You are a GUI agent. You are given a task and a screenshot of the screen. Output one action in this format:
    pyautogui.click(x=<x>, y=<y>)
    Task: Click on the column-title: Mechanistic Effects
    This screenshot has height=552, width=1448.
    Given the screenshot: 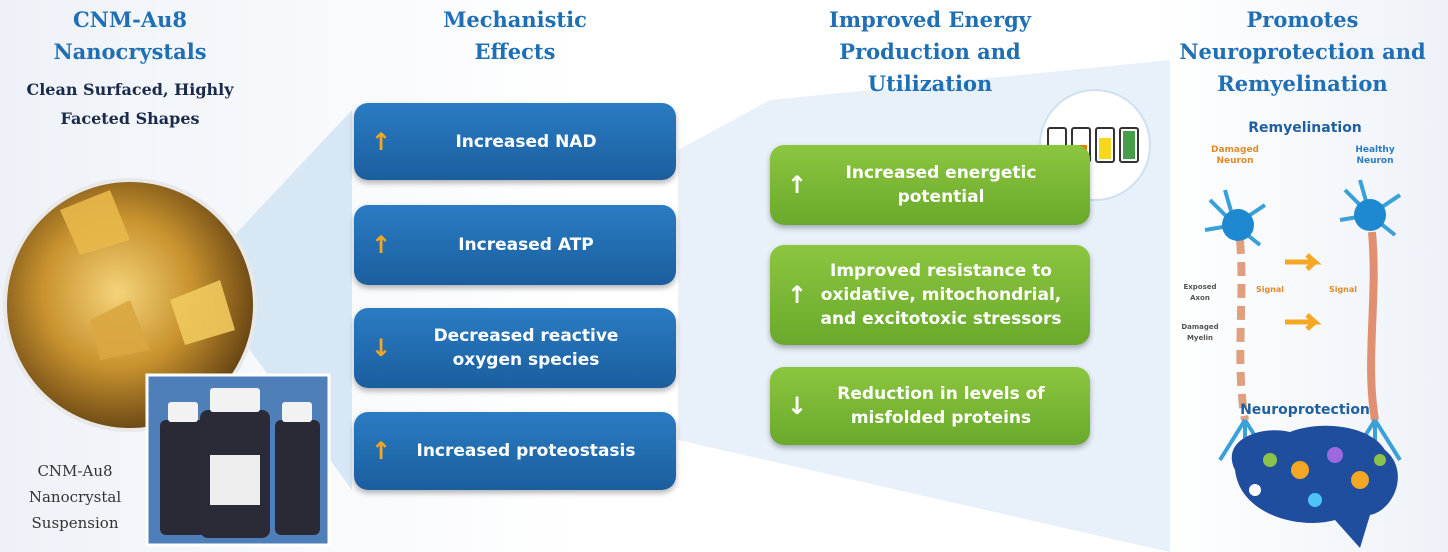 What is the action you would take?
    pyautogui.click(x=515, y=35)
    